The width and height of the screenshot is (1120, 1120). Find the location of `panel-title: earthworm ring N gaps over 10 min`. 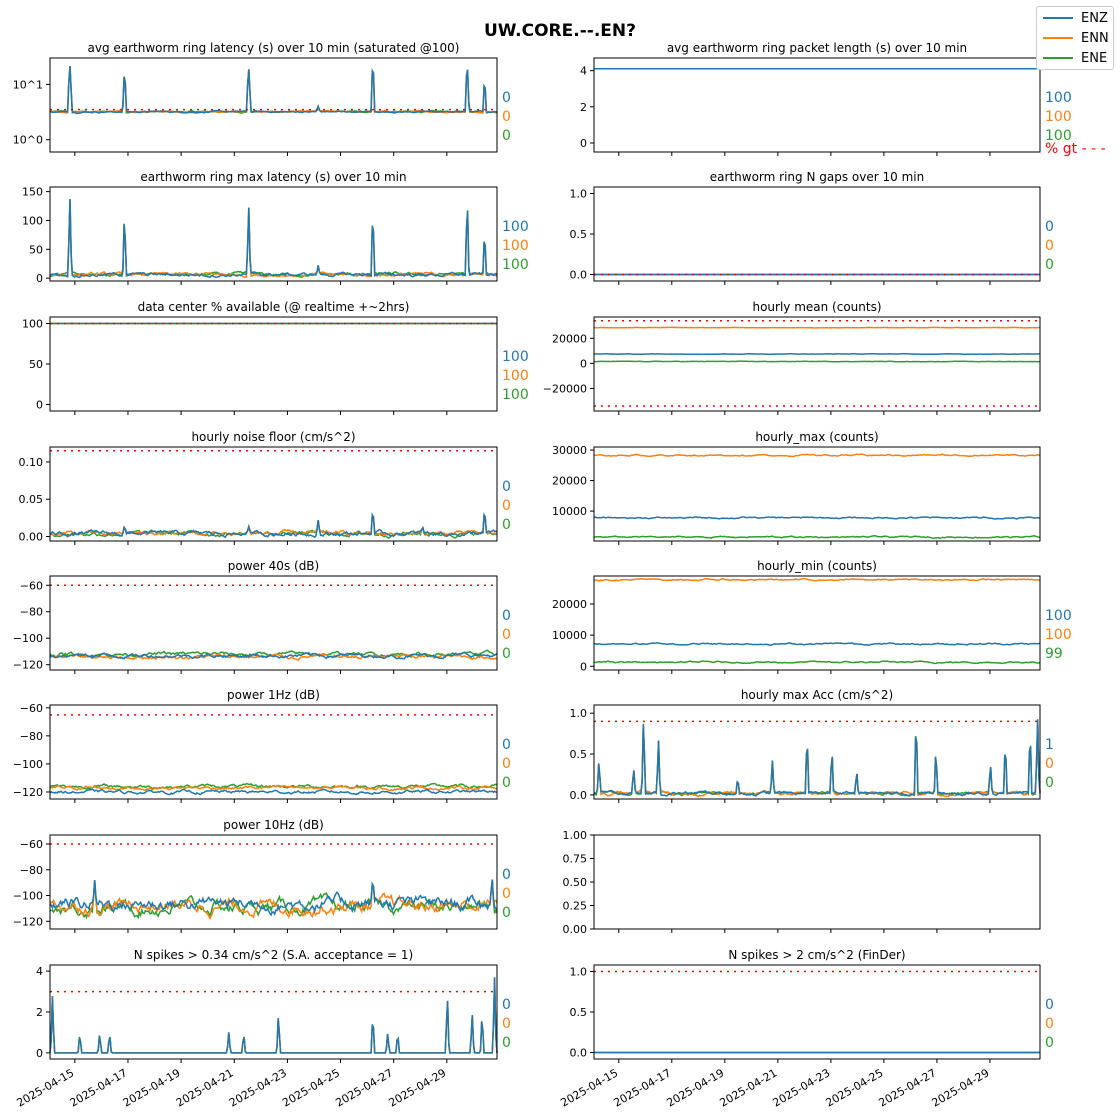

panel-title: earthworm ring N gaps over 10 min is located at coordinates (817, 177).